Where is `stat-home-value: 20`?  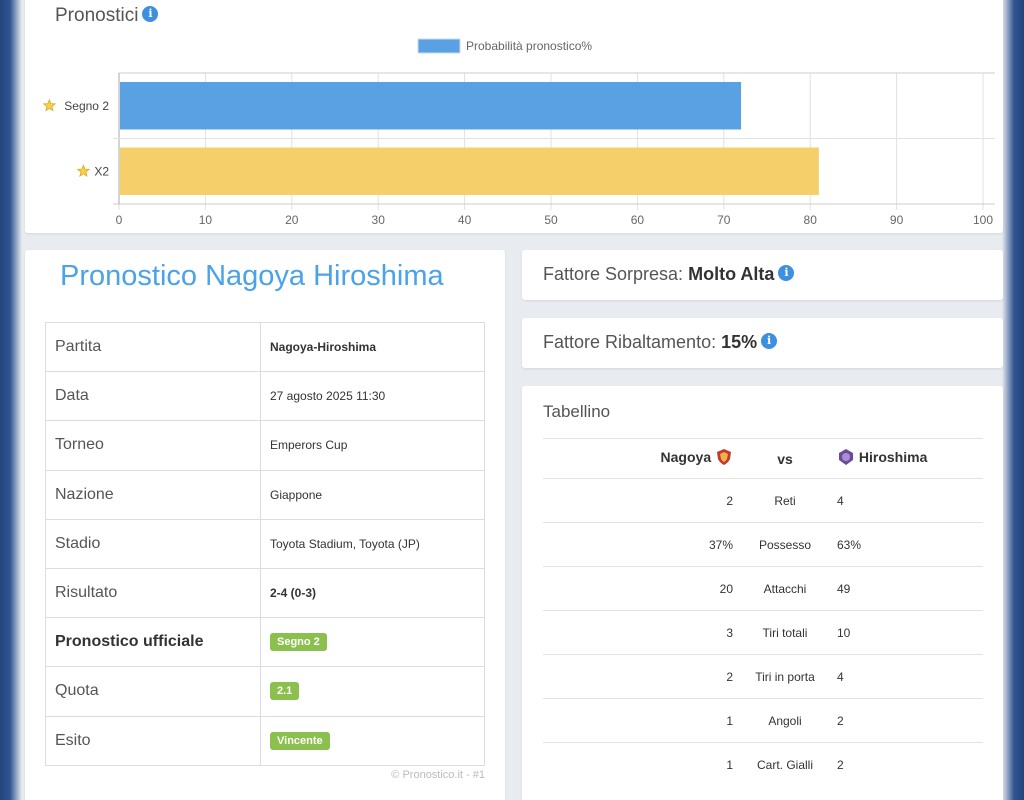
stat-home-value: 20 is located at coordinates (638, 588).